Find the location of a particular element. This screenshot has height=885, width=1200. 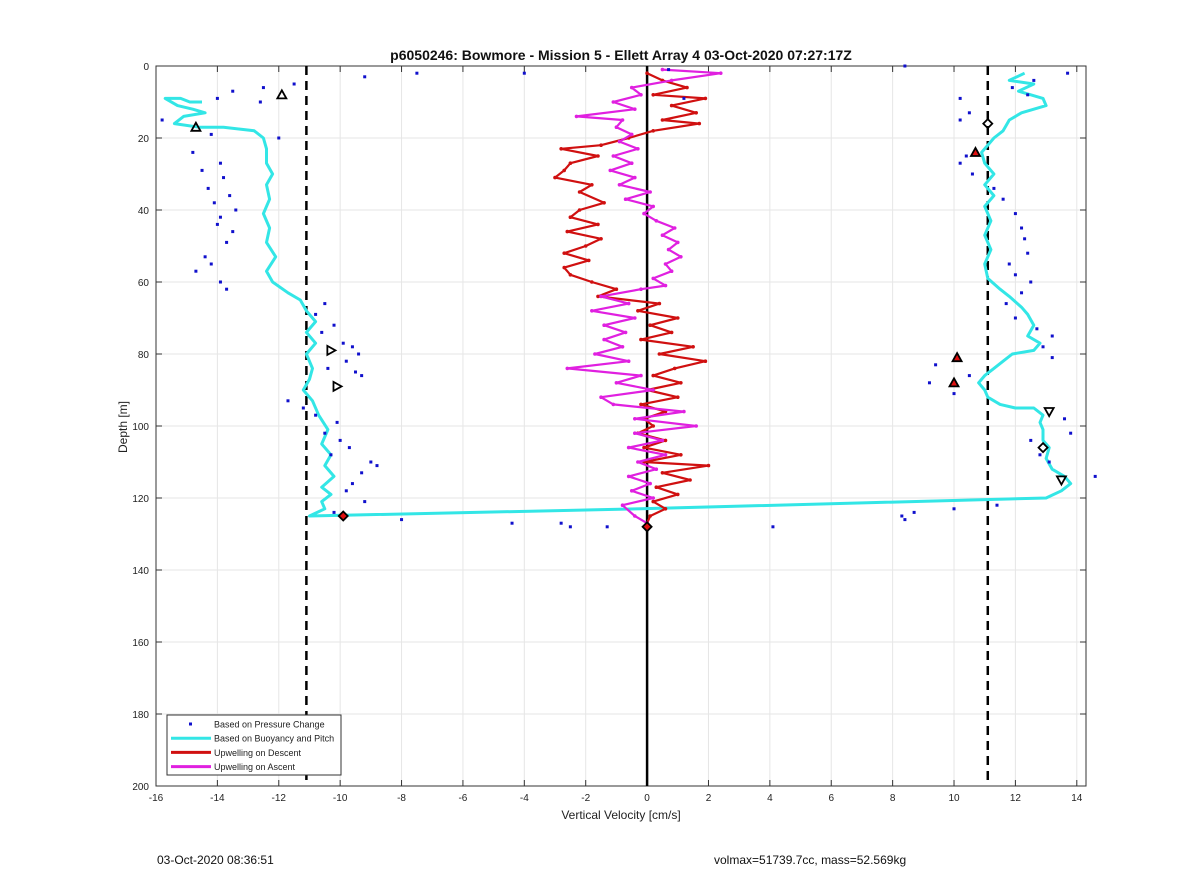

x-tick-label: 2 is located at coordinates (709, 798).